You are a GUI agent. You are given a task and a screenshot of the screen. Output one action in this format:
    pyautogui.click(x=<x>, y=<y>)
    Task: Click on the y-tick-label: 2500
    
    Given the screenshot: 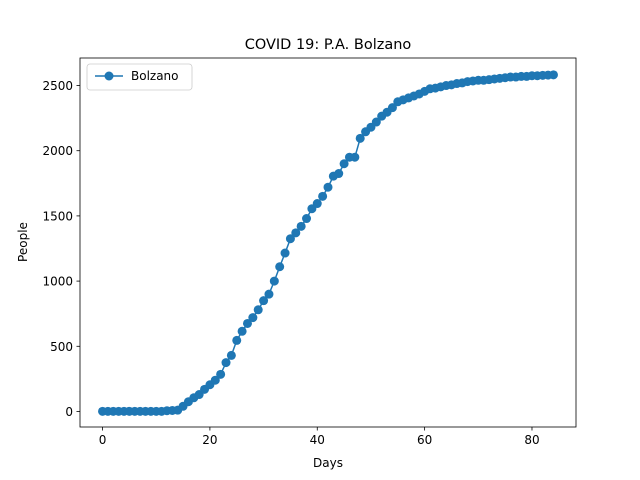 What is the action you would take?
    pyautogui.click(x=57, y=86)
    